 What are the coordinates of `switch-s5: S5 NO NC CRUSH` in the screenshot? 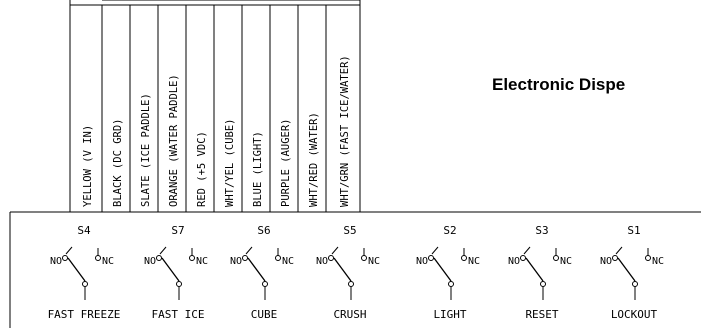 It's located at (348, 272).